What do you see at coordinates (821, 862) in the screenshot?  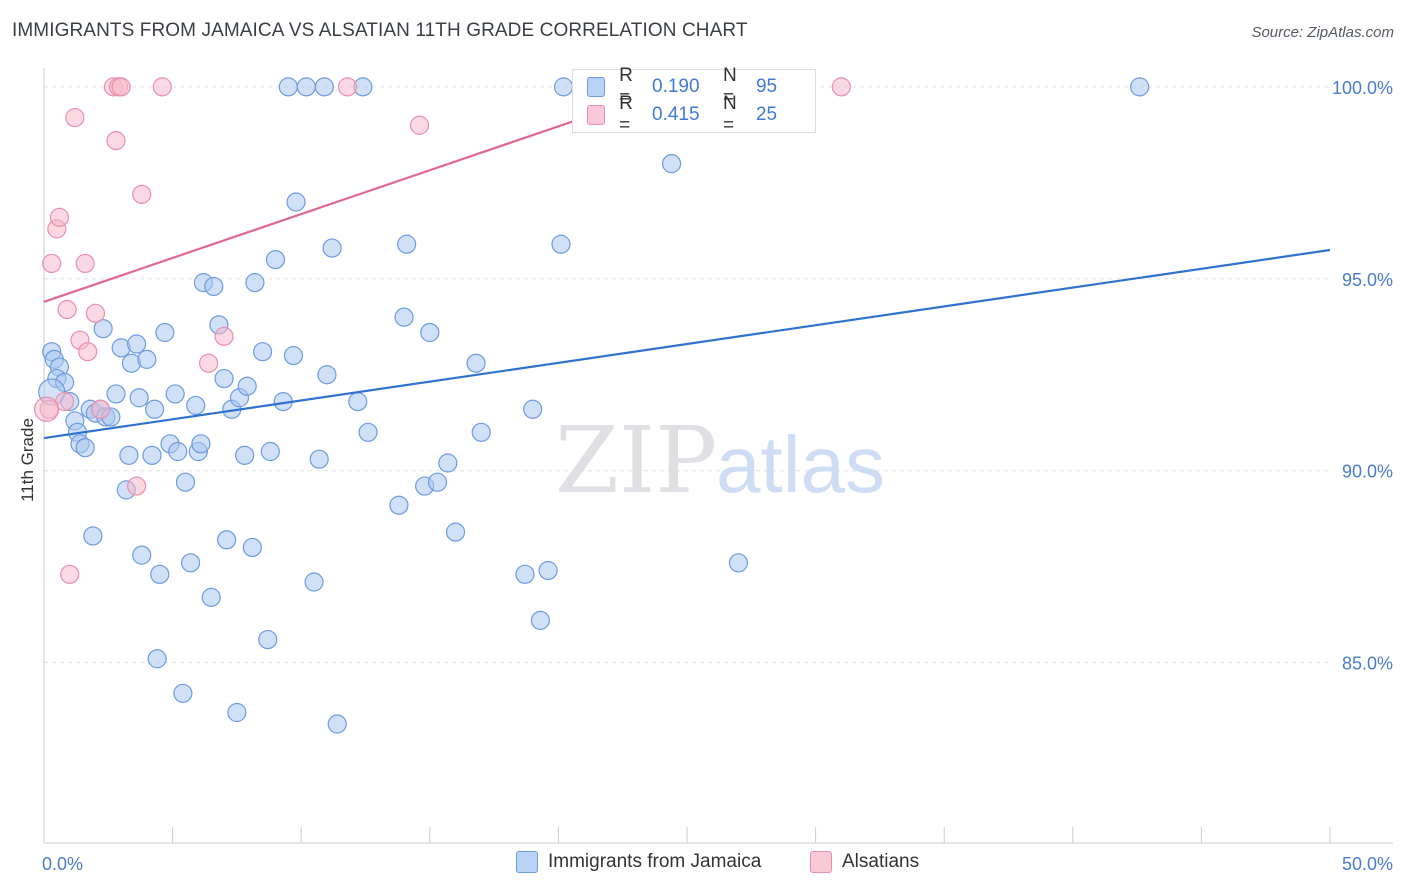 I see `legend-swatch-pink` at bounding box center [821, 862].